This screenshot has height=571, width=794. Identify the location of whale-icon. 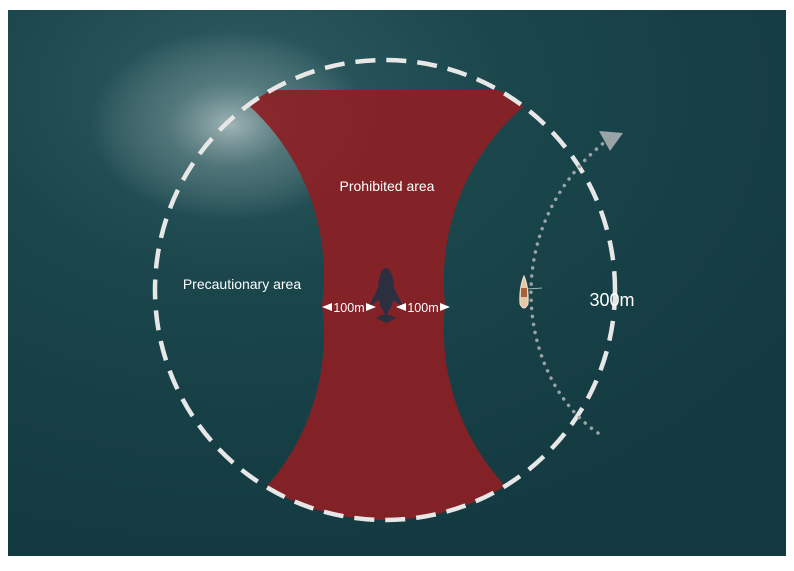
(386, 295).